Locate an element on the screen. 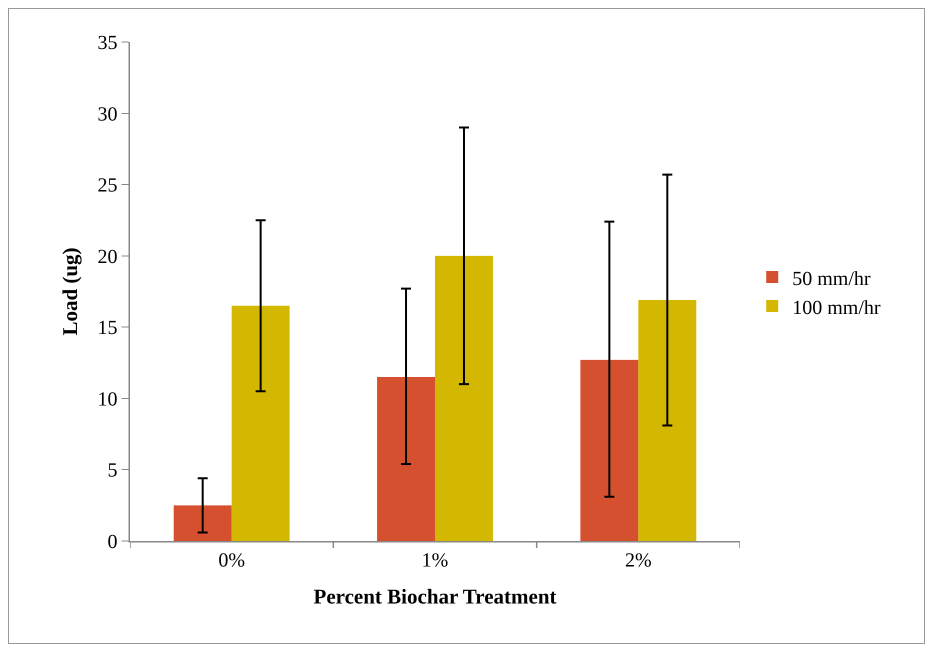  y-axis-title: Load (ug) is located at coordinates (70, 291).